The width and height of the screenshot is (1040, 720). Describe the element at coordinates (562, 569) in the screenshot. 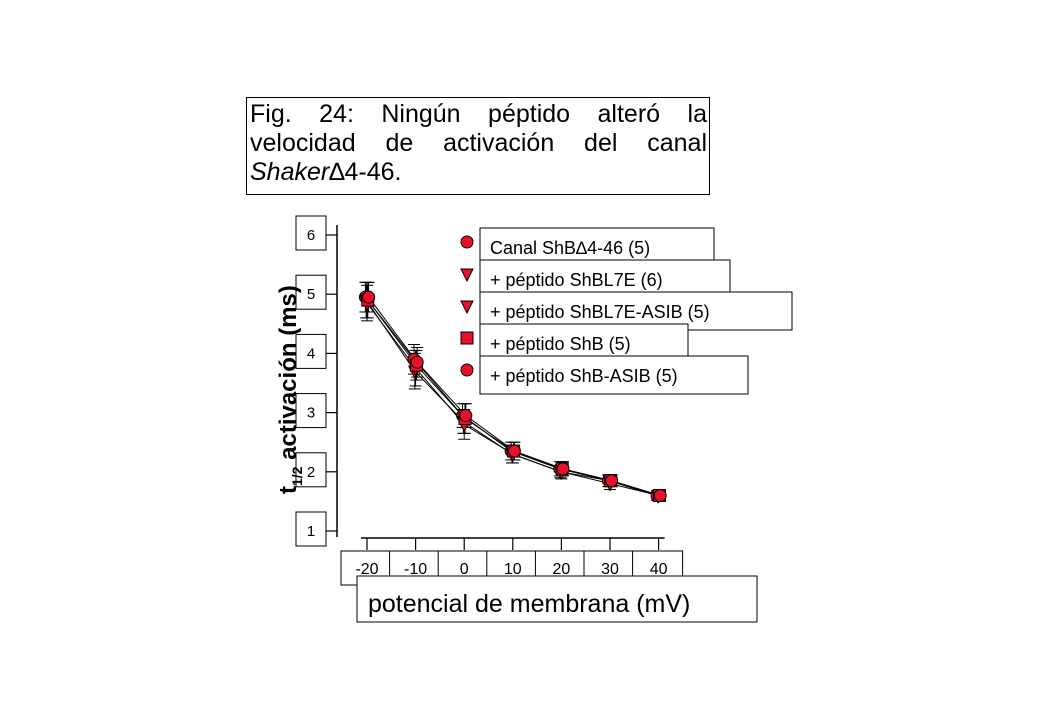

I see `x-tick-label: 20` at that location.